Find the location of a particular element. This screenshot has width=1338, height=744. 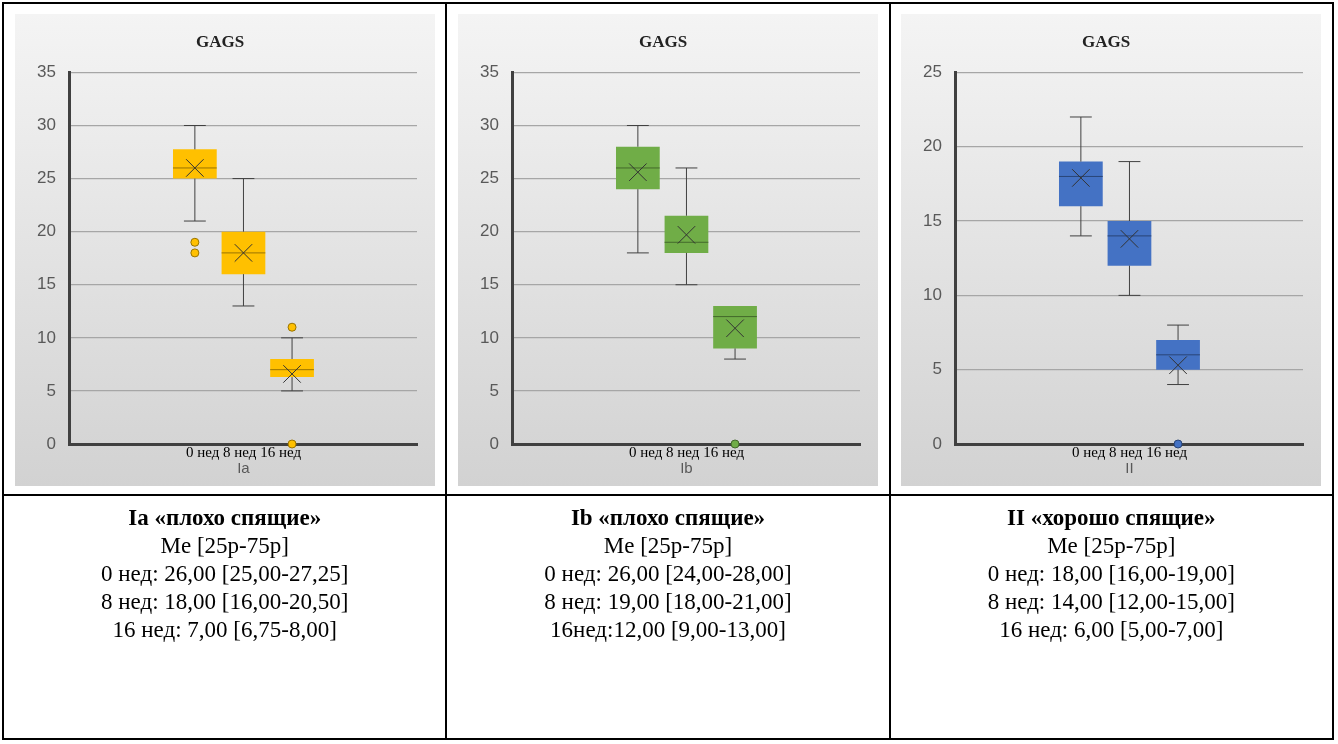

text: II «хорошо спящие» is located at coordinates (1111, 518).